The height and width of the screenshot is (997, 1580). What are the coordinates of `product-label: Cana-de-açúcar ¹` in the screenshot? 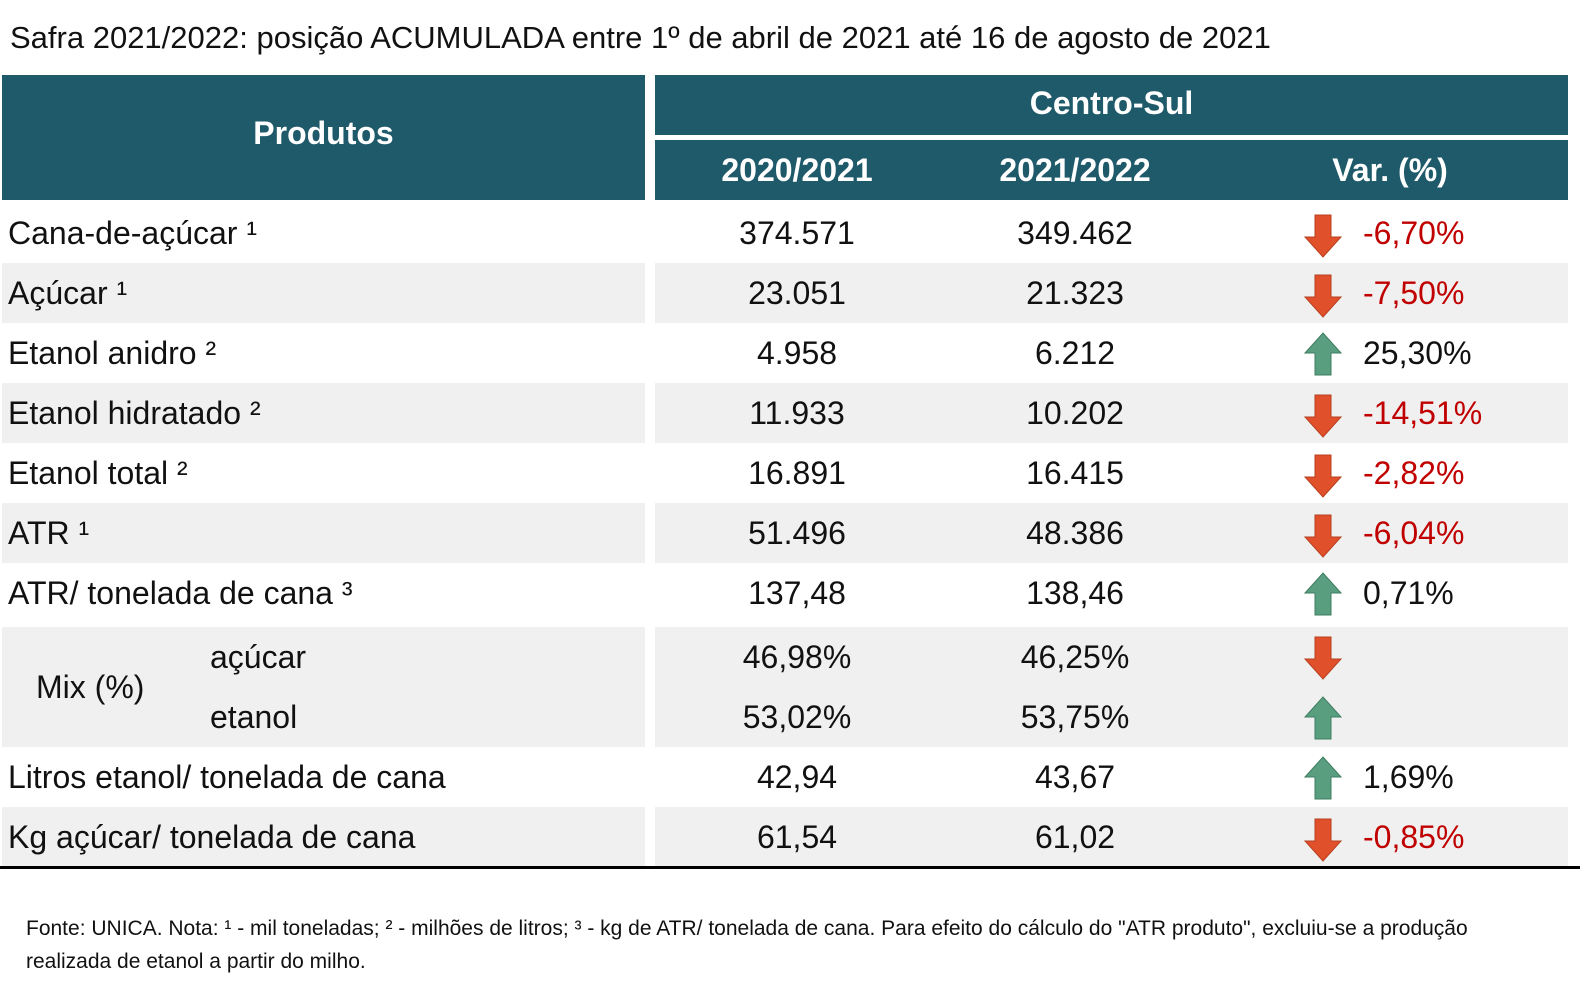 It's located at (132, 233).